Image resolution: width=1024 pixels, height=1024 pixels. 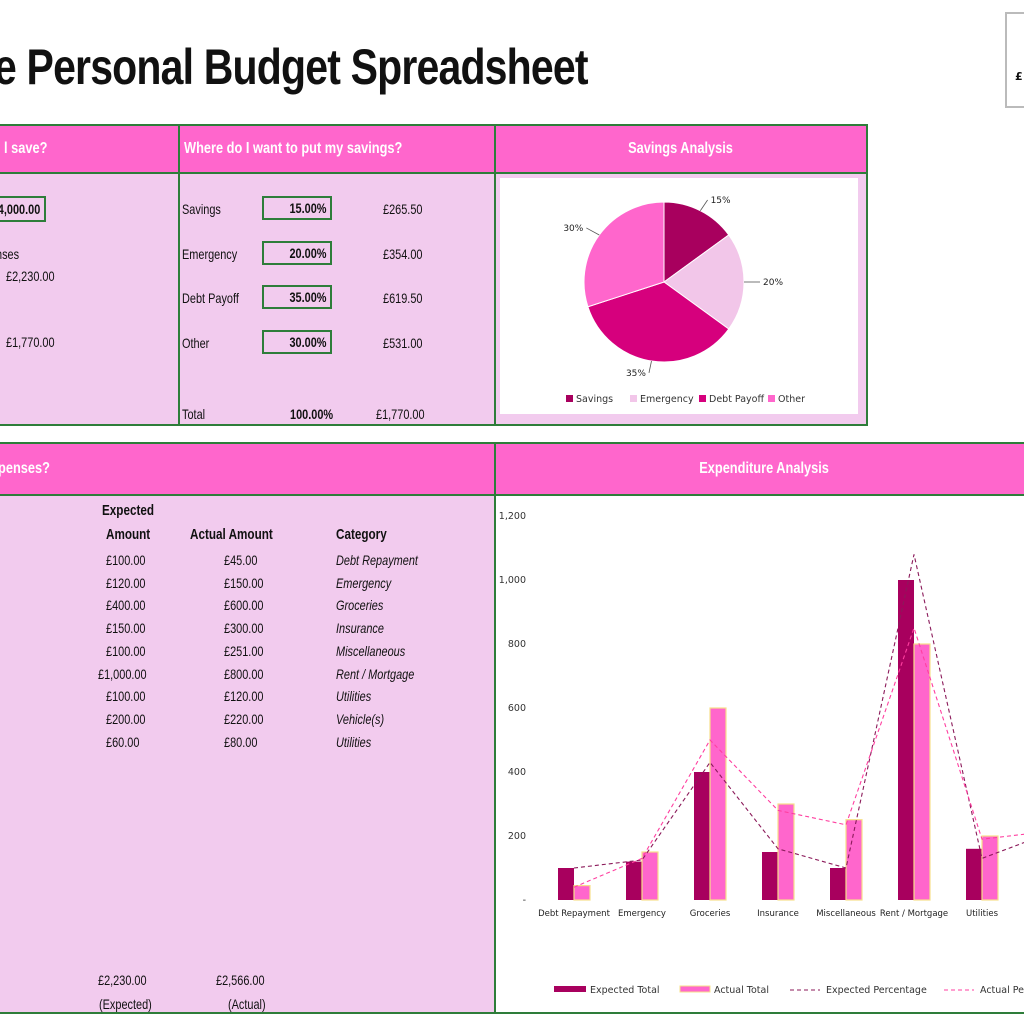 What do you see at coordinates (696, 242) in the screenshot?
I see `pie-slice-savings` at bounding box center [696, 242].